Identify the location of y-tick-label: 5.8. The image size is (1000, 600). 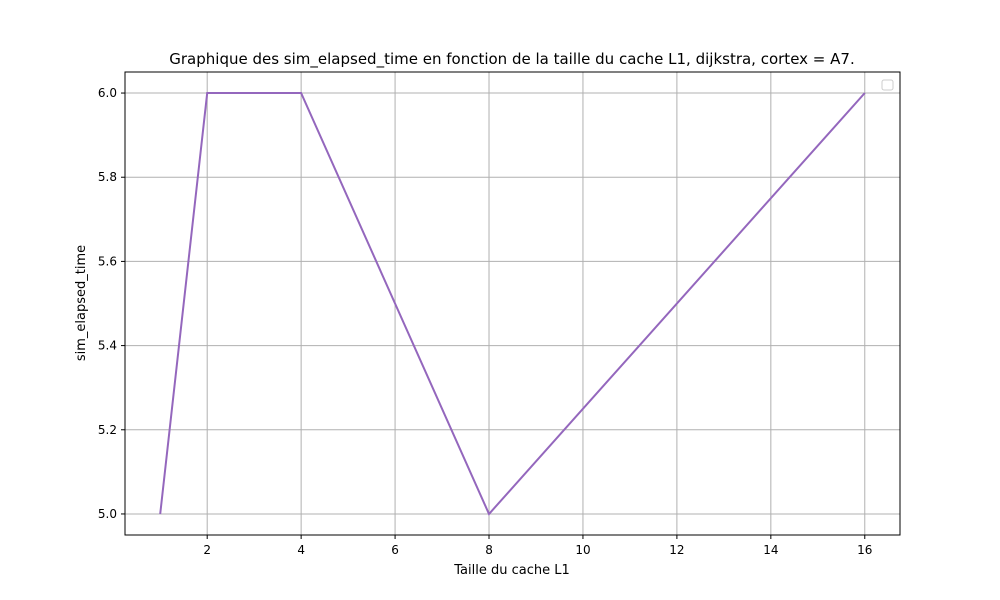
(107, 177).